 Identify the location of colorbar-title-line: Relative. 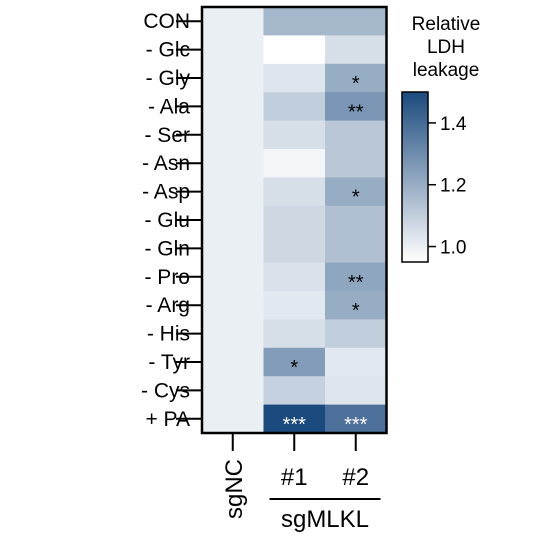
(446, 24).